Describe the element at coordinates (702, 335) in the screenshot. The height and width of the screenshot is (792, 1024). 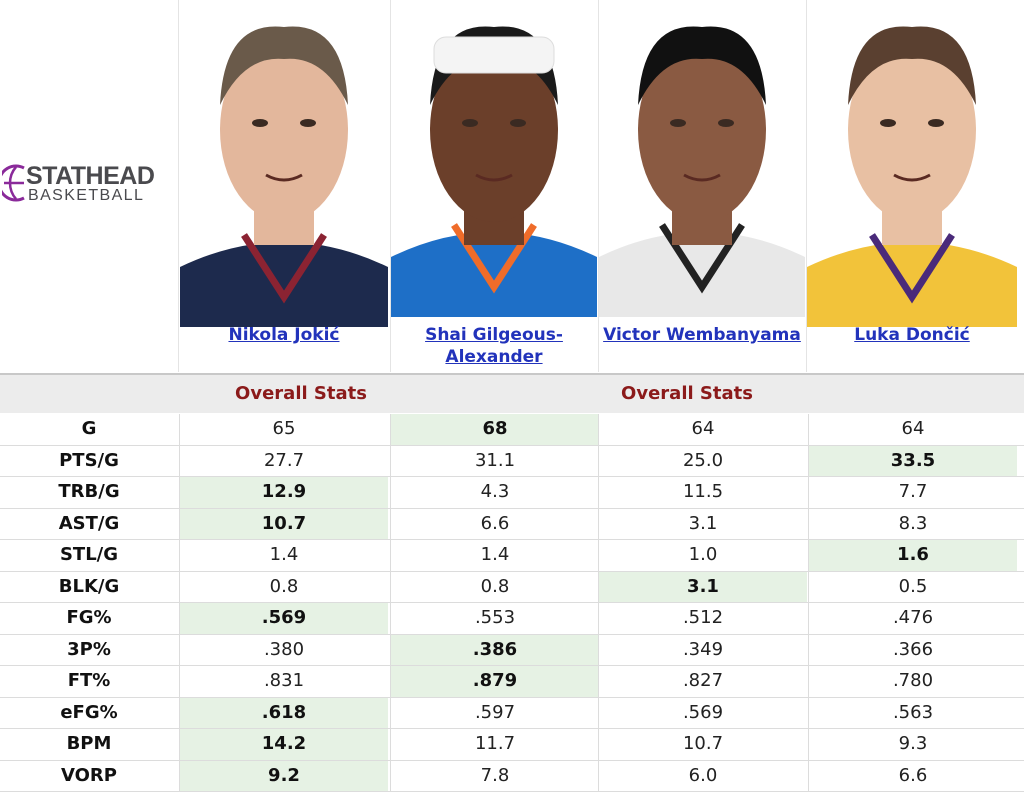
I see `player-name-link: Victor Wembanyama` at that location.